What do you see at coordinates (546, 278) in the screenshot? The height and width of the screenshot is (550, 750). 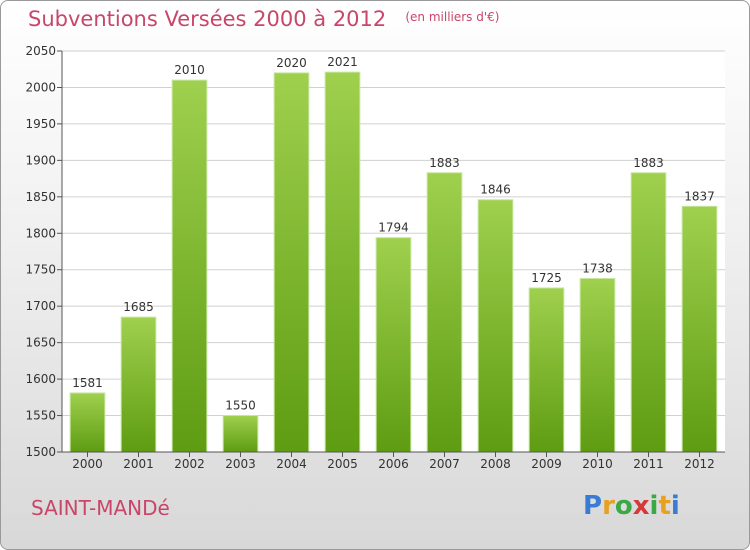 I see `data-label-2009: 1725` at bounding box center [546, 278].